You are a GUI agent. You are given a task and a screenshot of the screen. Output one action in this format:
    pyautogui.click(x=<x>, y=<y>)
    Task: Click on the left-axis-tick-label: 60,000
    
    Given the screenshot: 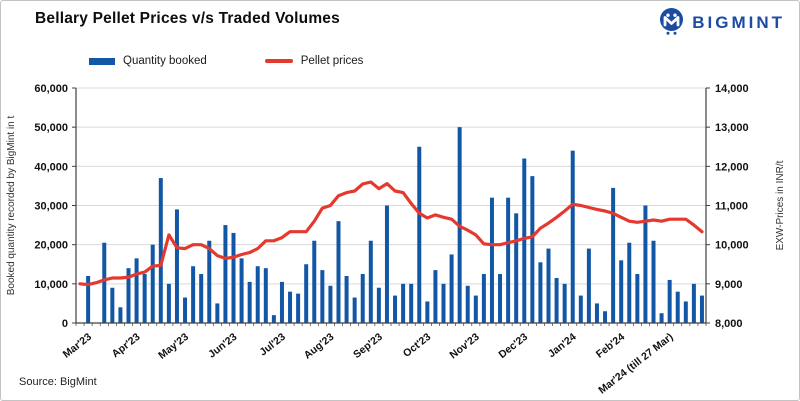 What is the action you would take?
    pyautogui.click(x=51, y=89)
    